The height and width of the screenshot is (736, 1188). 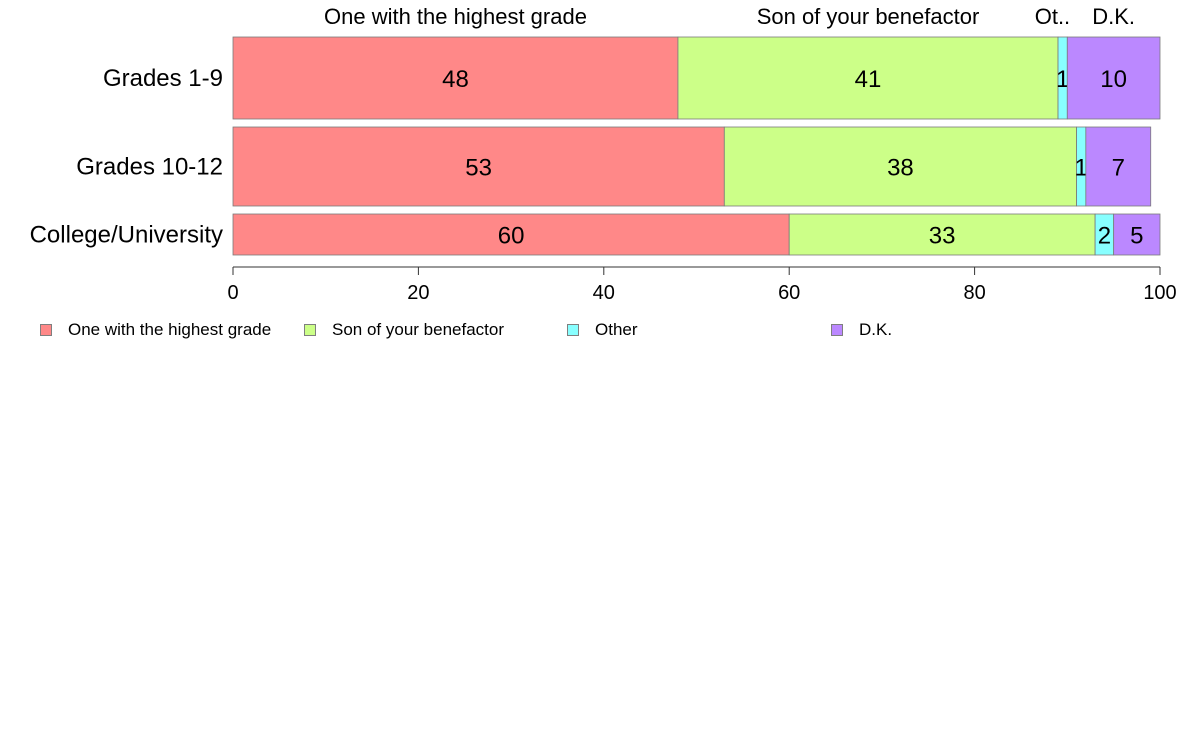 What do you see at coordinates (232, 293) in the screenshot?
I see `x-tick-label: 0` at bounding box center [232, 293].